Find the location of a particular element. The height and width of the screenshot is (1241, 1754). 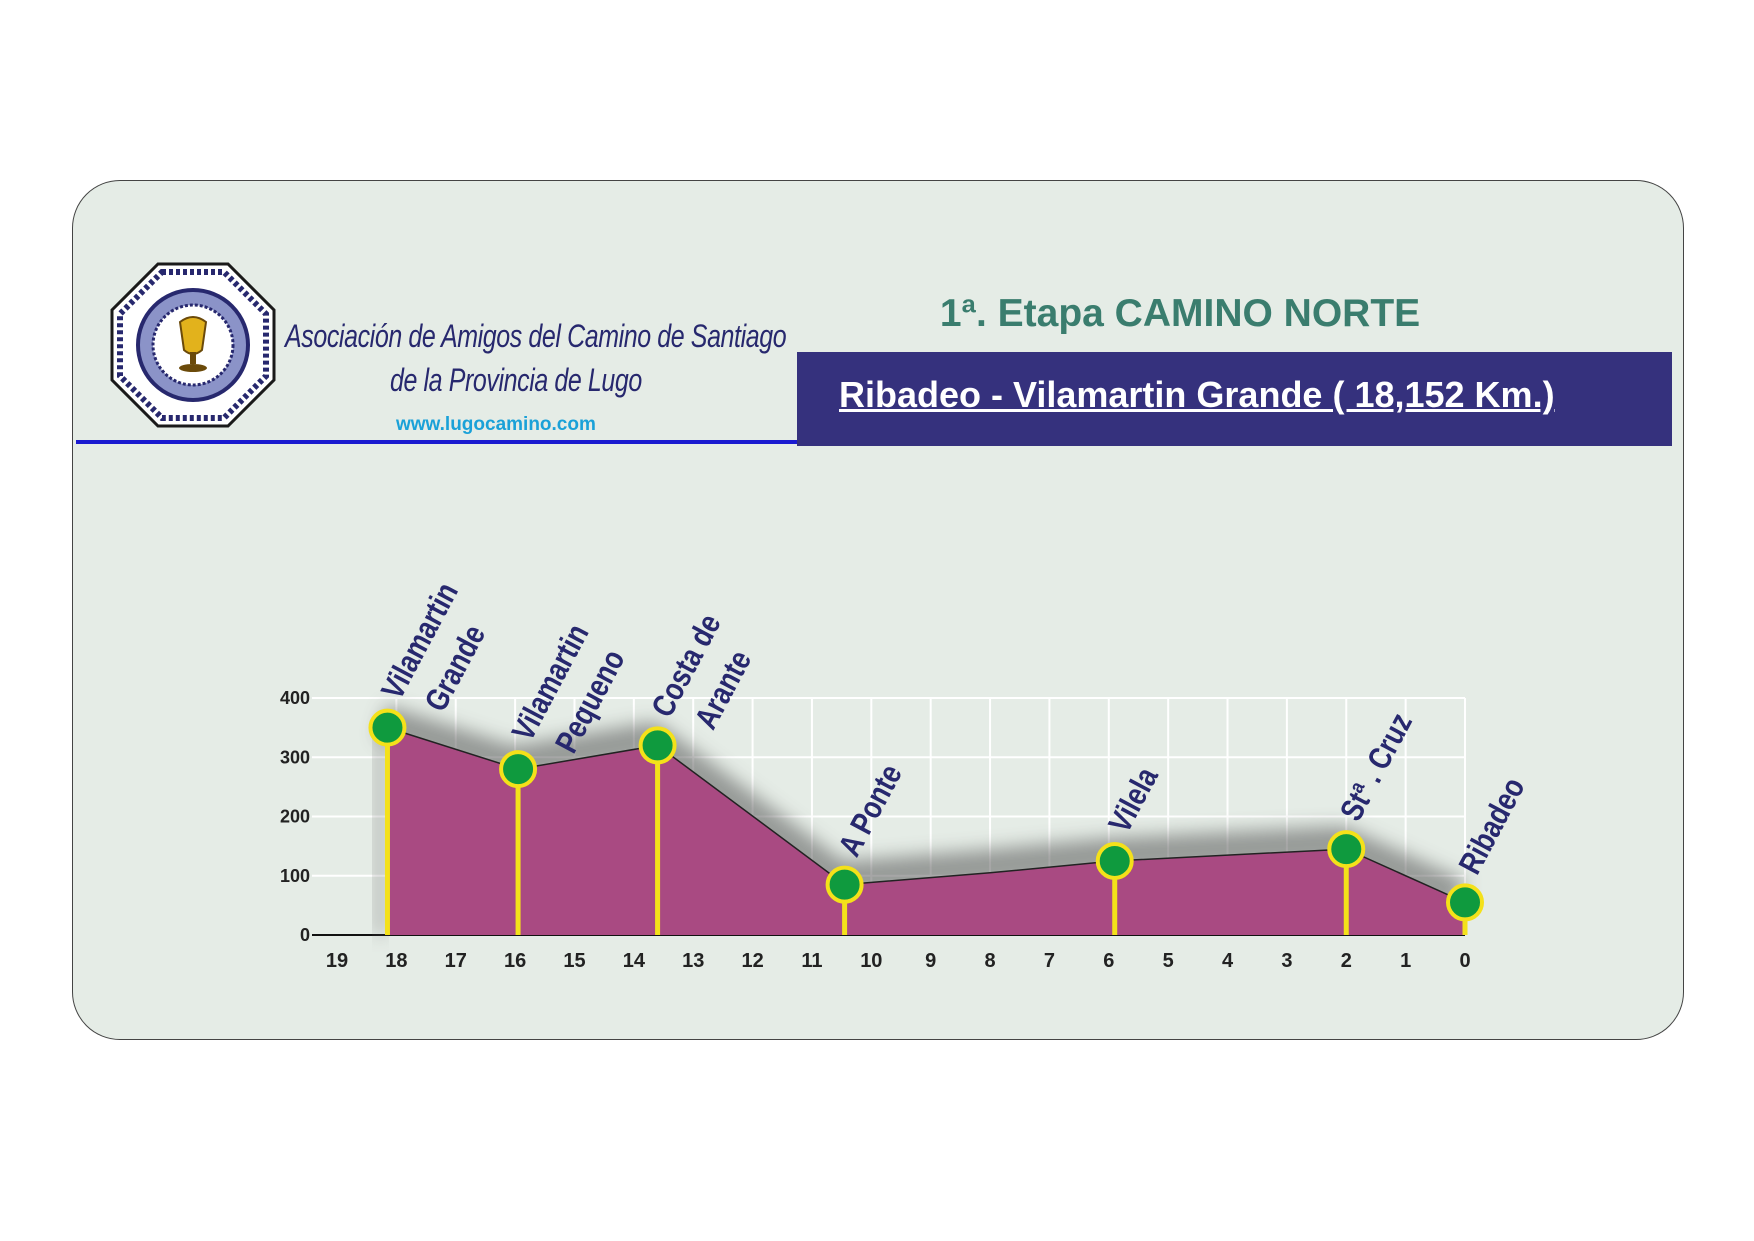

profile-outline is located at coordinates (926, 815).